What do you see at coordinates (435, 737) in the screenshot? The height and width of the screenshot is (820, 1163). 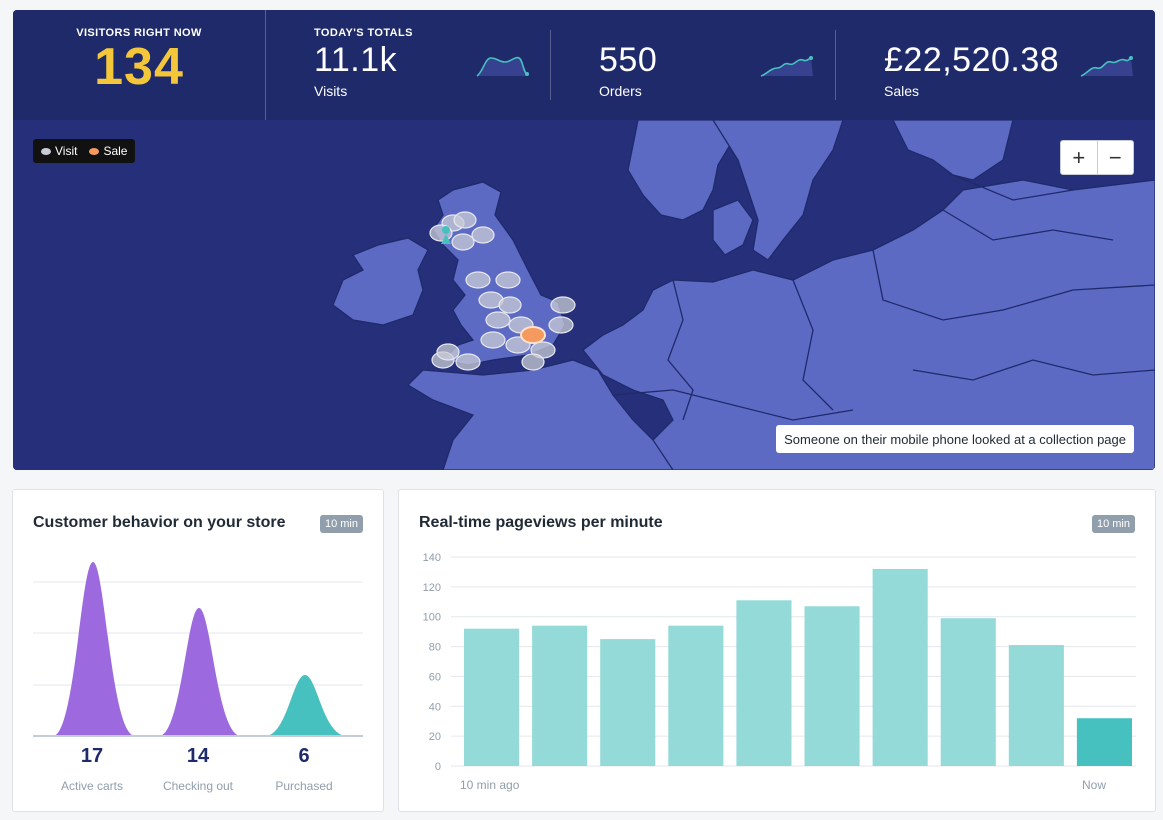 I see `y-tick-label: 20` at bounding box center [435, 737].